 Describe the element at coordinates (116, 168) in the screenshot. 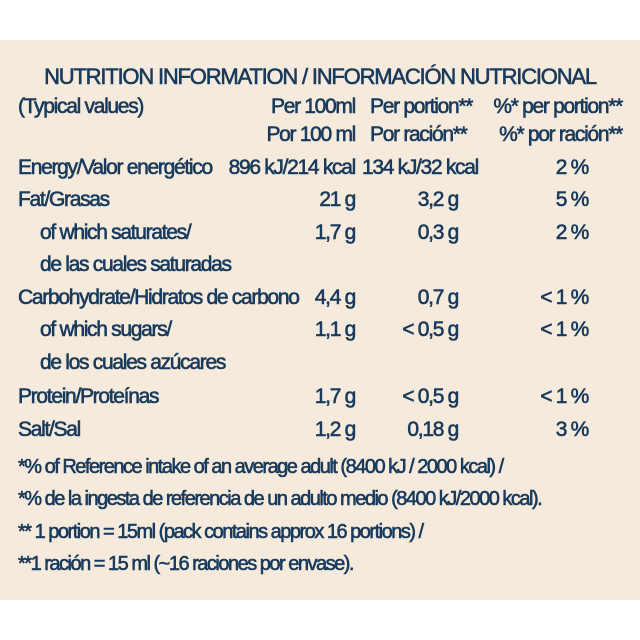

I see `row-label-energy: Energy/Valor energético` at that location.